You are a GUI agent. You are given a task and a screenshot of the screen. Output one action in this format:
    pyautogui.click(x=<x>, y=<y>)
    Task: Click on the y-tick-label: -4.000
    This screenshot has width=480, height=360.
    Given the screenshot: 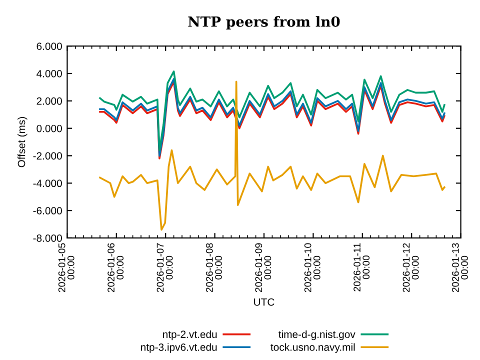 What is the action you would take?
    pyautogui.click(x=47, y=184)
    